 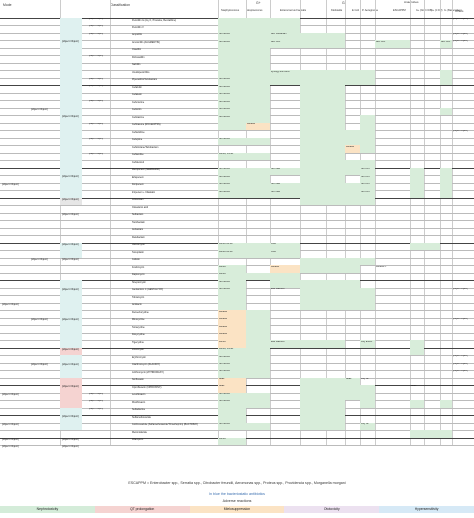 I want to click on drug-name: Cefalexin, so click(x=137, y=95).